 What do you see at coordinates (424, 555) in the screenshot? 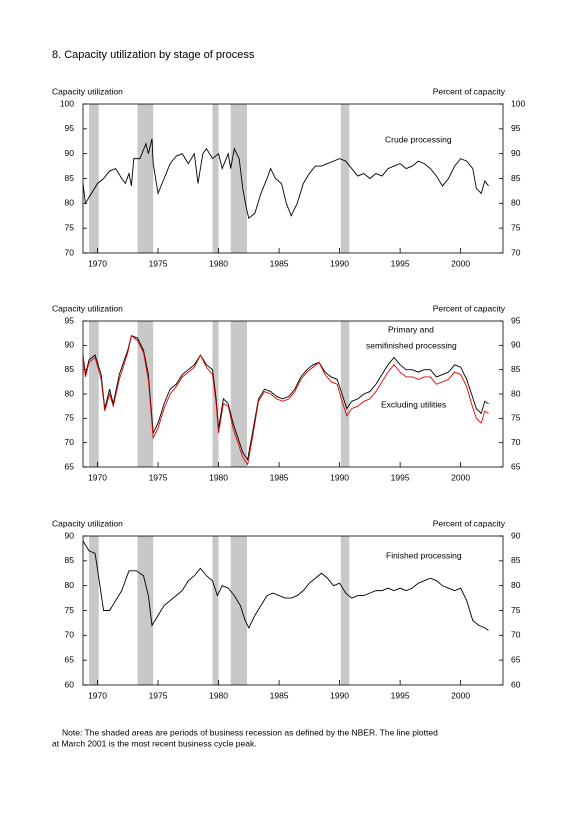
I see `series-label: Finished processing` at bounding box center [424, 555].